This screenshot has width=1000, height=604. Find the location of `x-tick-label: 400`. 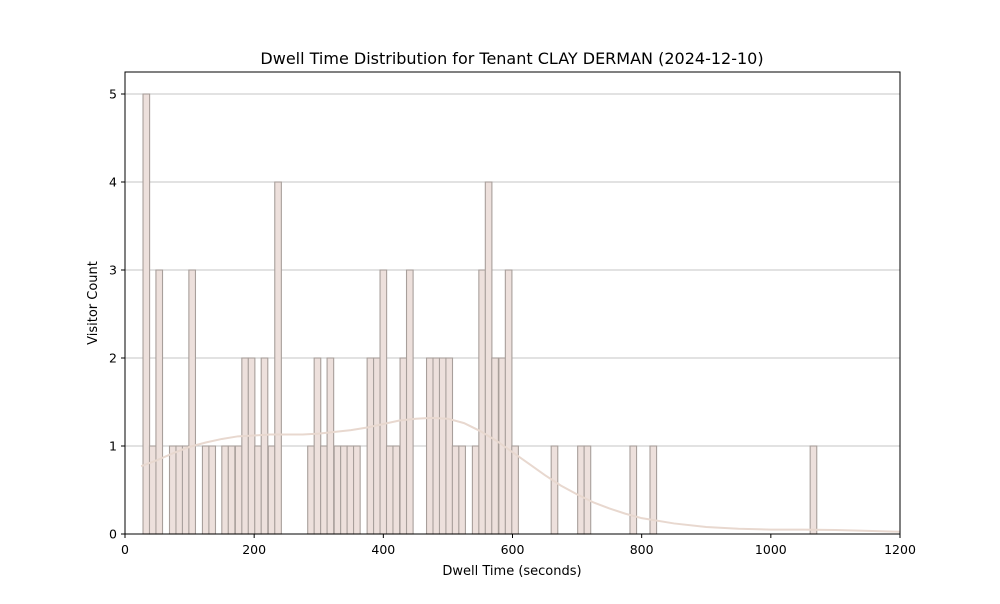

x-tick-label: 400 is located at coordinates (383, 549).